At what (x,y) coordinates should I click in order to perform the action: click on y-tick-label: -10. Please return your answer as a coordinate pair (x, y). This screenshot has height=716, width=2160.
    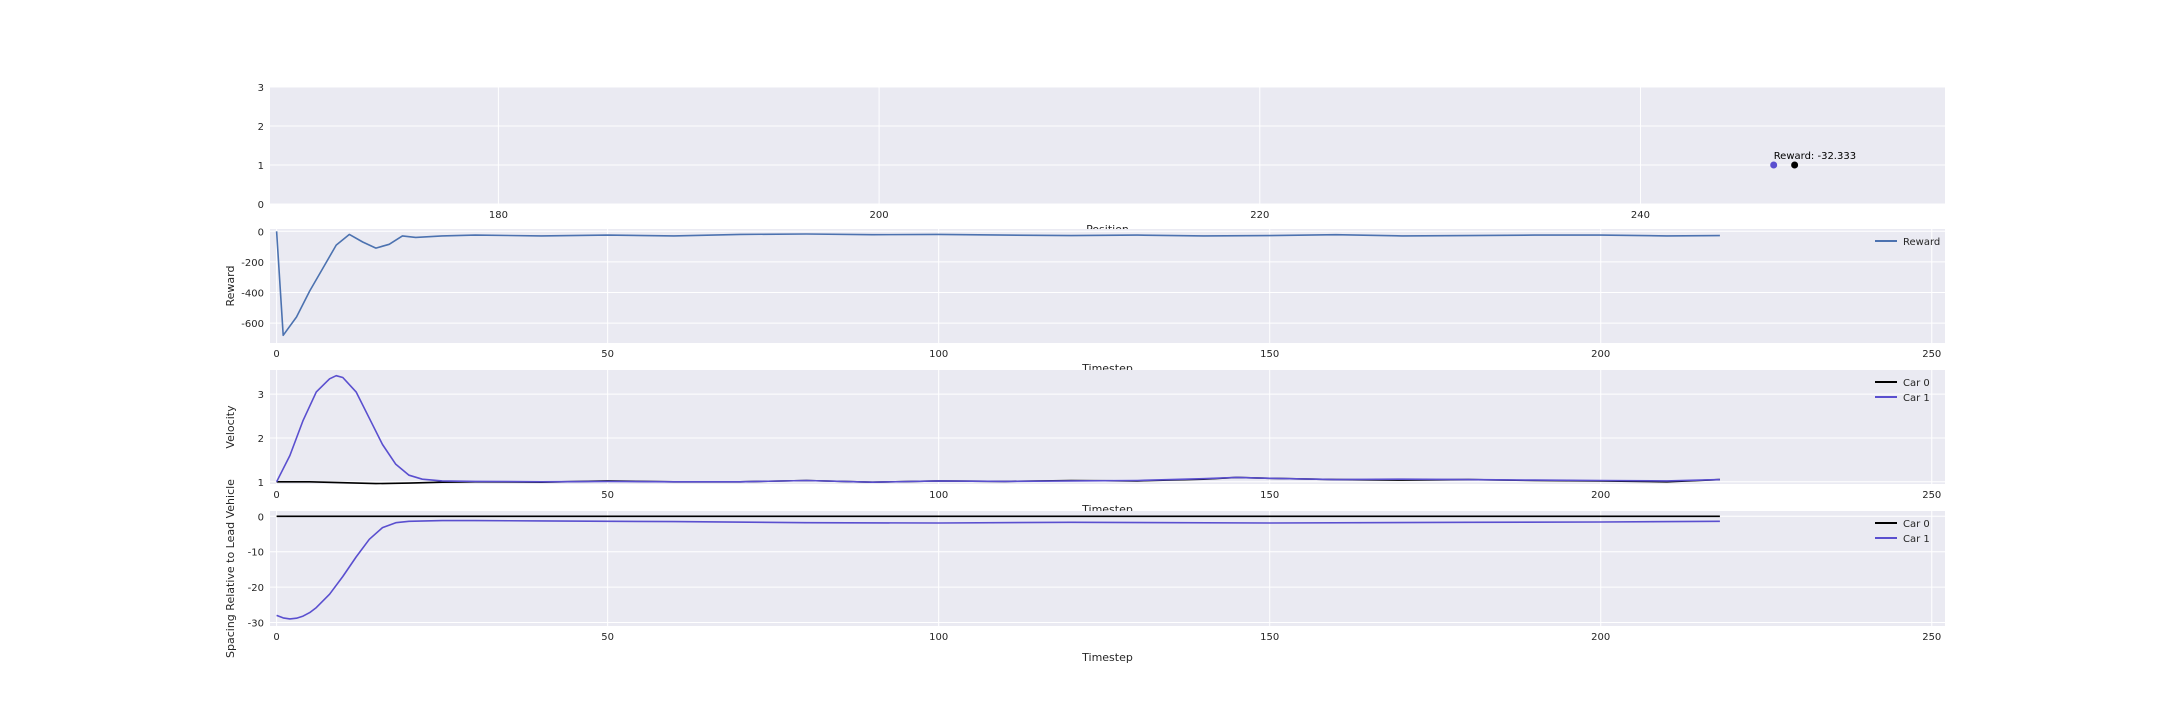
    Looking at the image, I should click on (256, 553).